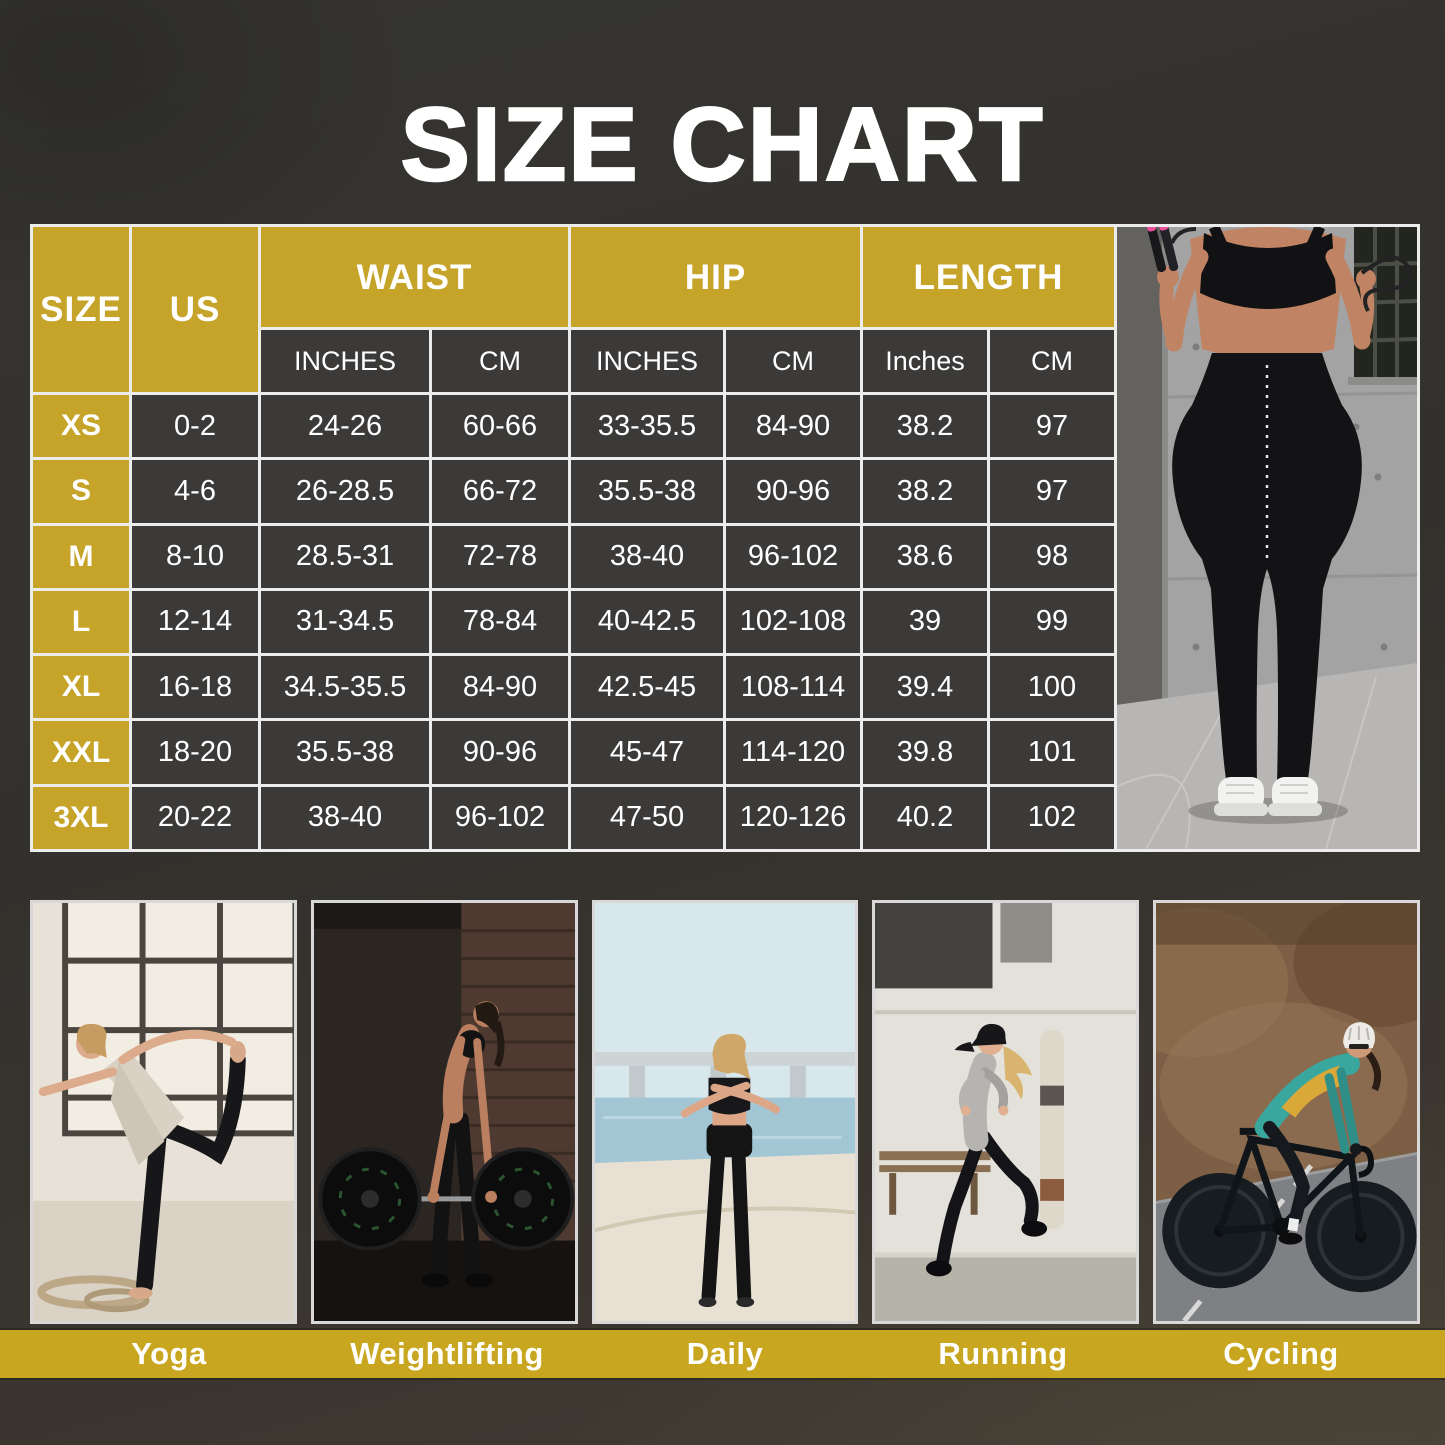 The height and width of the screenshot is (1445, 1445). What do you see at coordinates (345, 556) in the screenshot?
I see `table-cell: 28.5-31` at bounding box center [345, 556].